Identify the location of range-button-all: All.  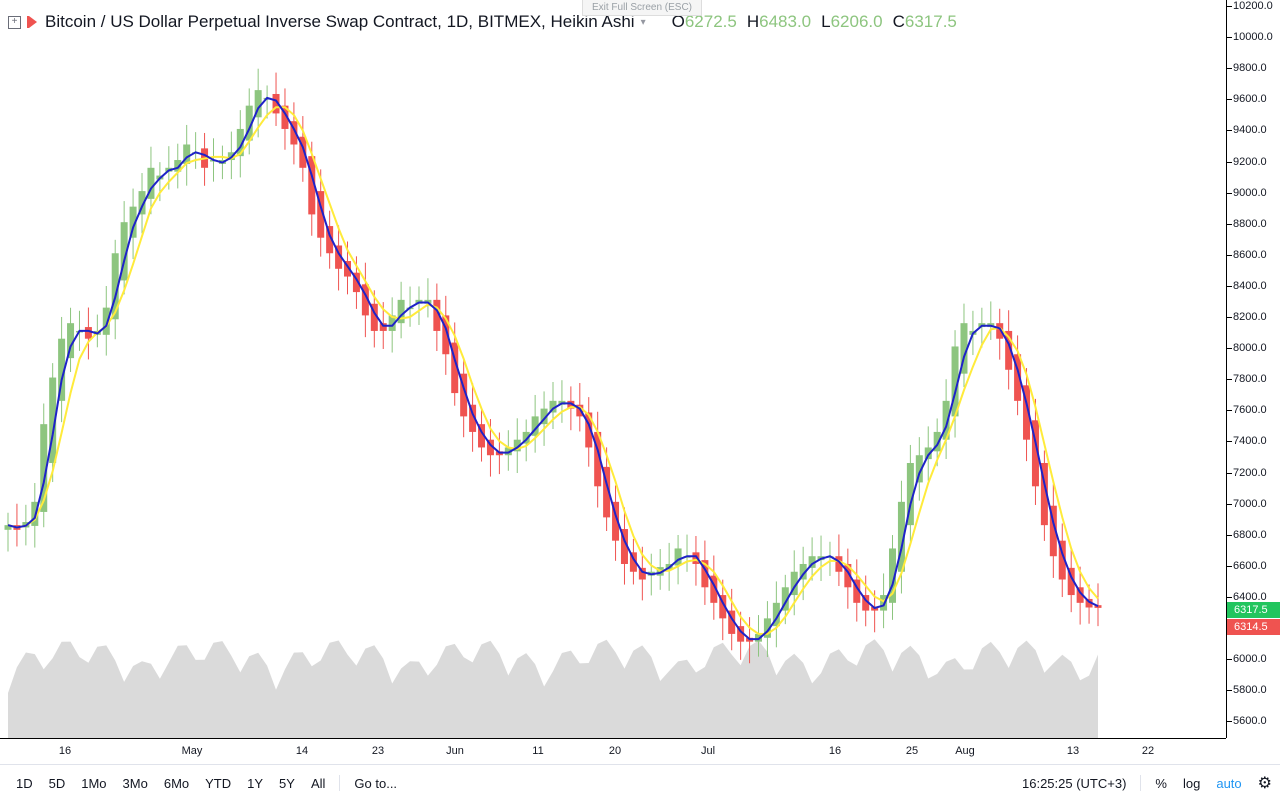
(318, 783).